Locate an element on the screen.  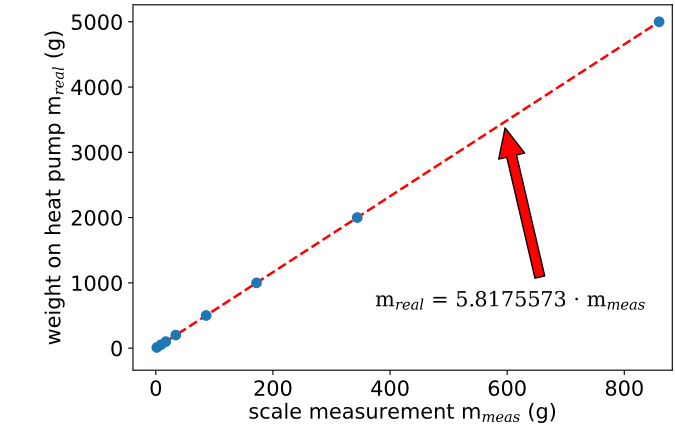
y-axis-title: weight on heat pump m$_{real}$ (g) is located at coordinates (54, 188).